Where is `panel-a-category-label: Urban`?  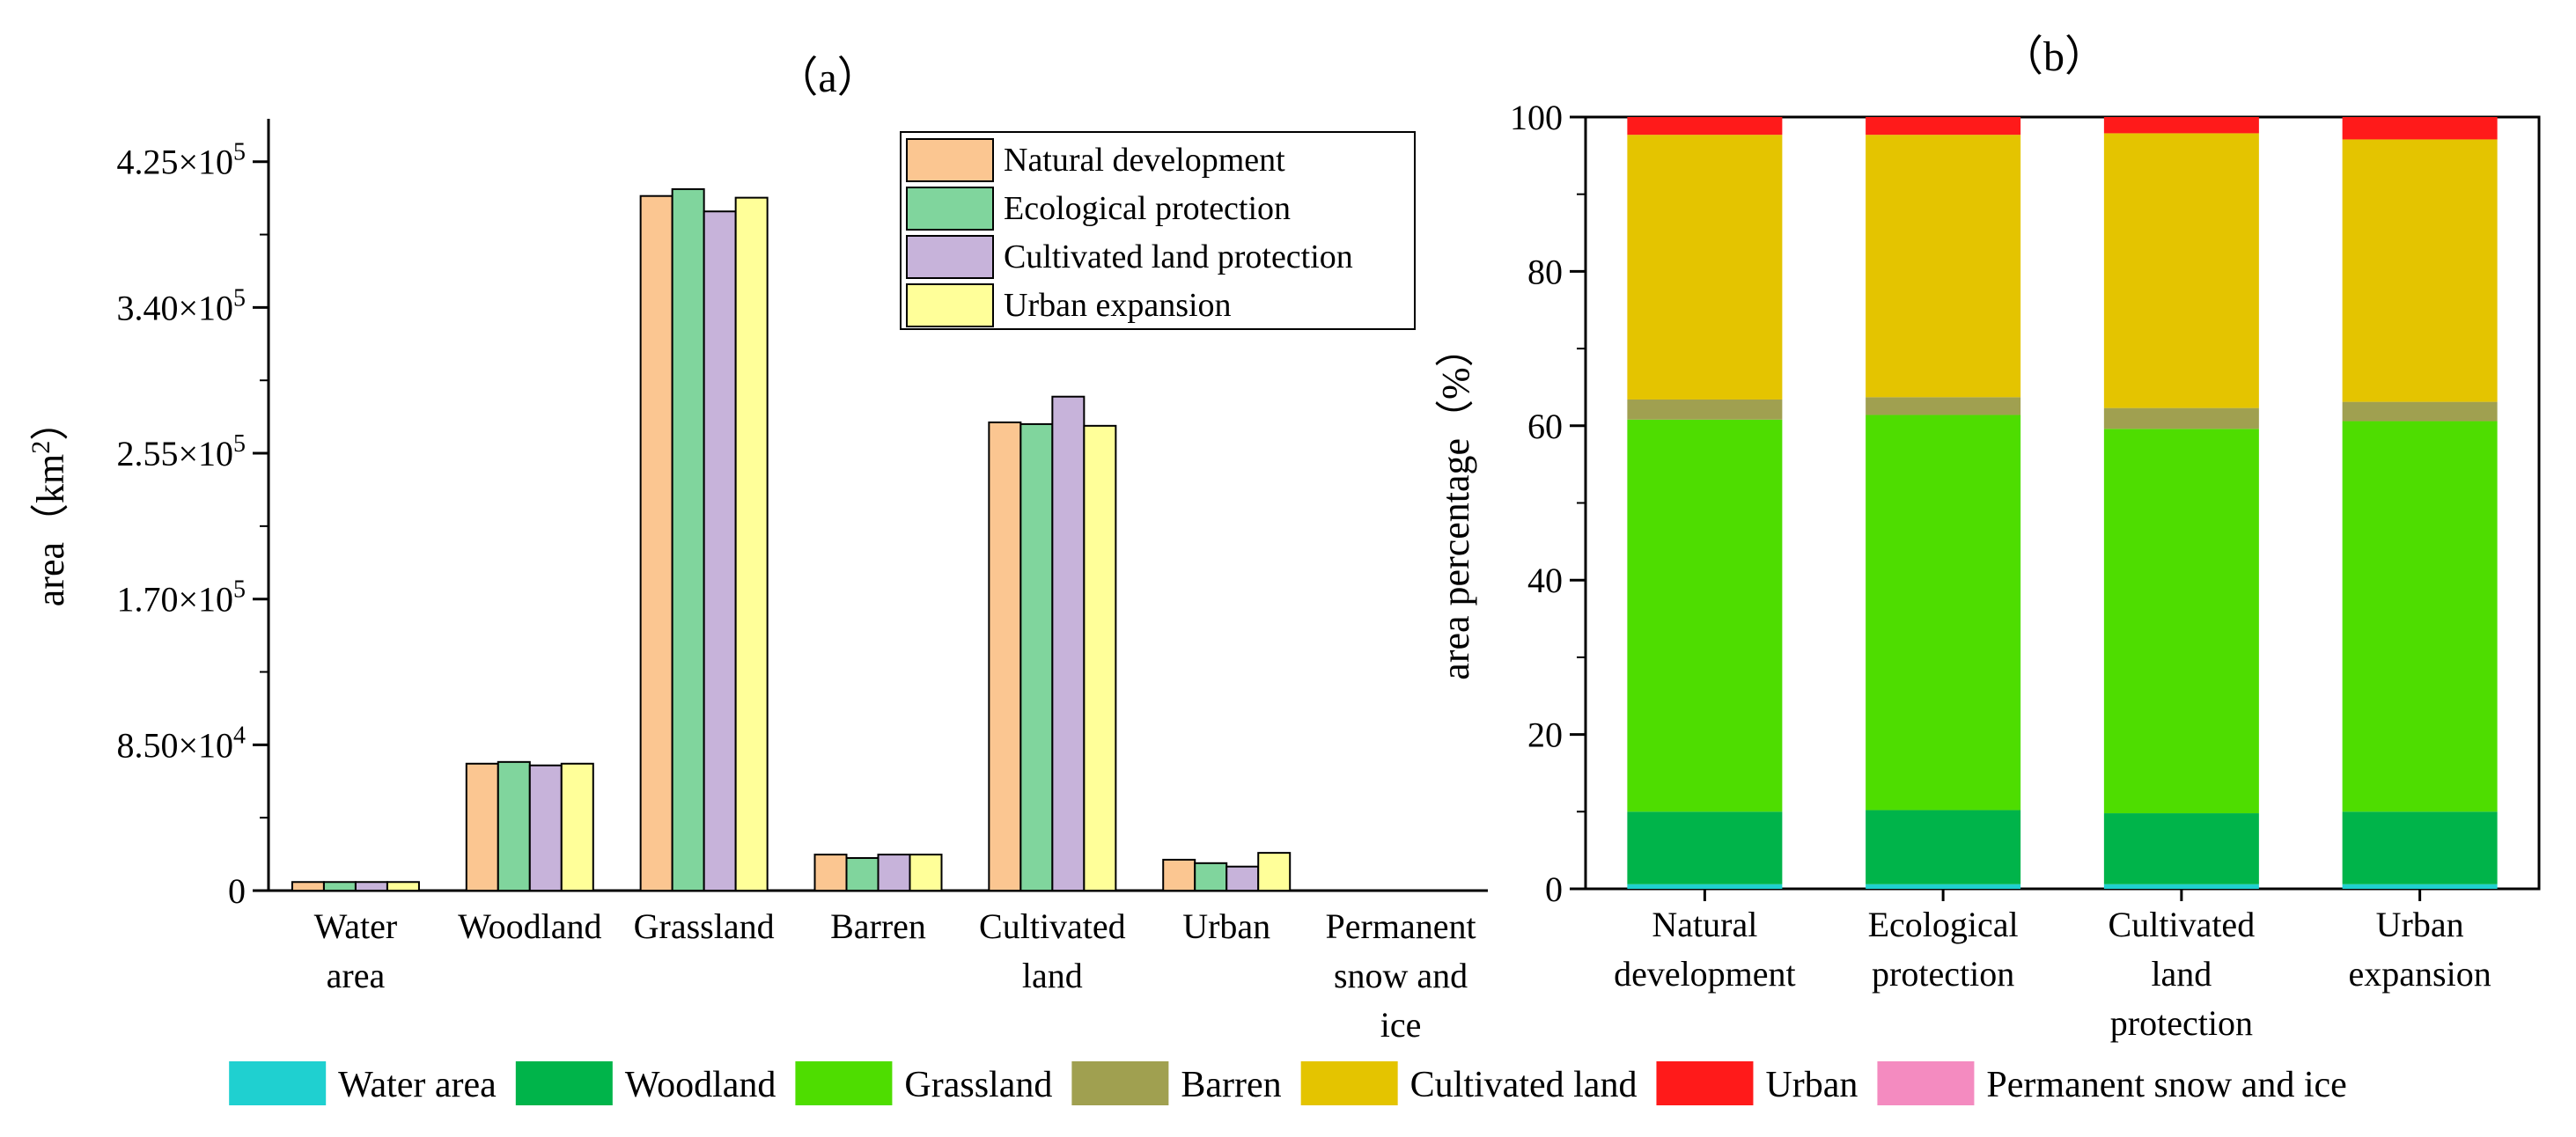 panel-a-category-label: Urban is located at coordinates (1226, 926).